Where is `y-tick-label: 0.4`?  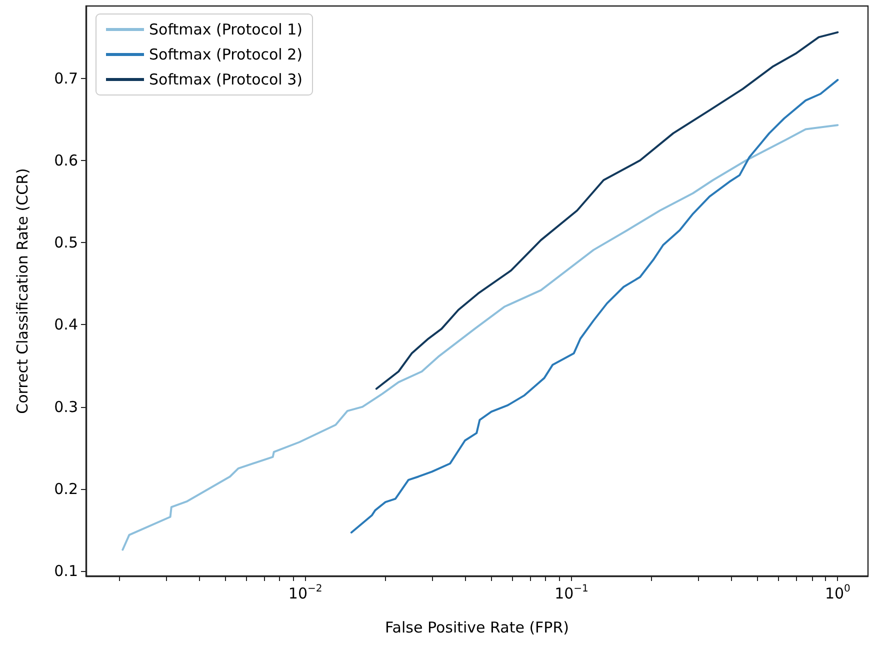
y-tick-label: 0.4 is located at coordinates (66, 325).